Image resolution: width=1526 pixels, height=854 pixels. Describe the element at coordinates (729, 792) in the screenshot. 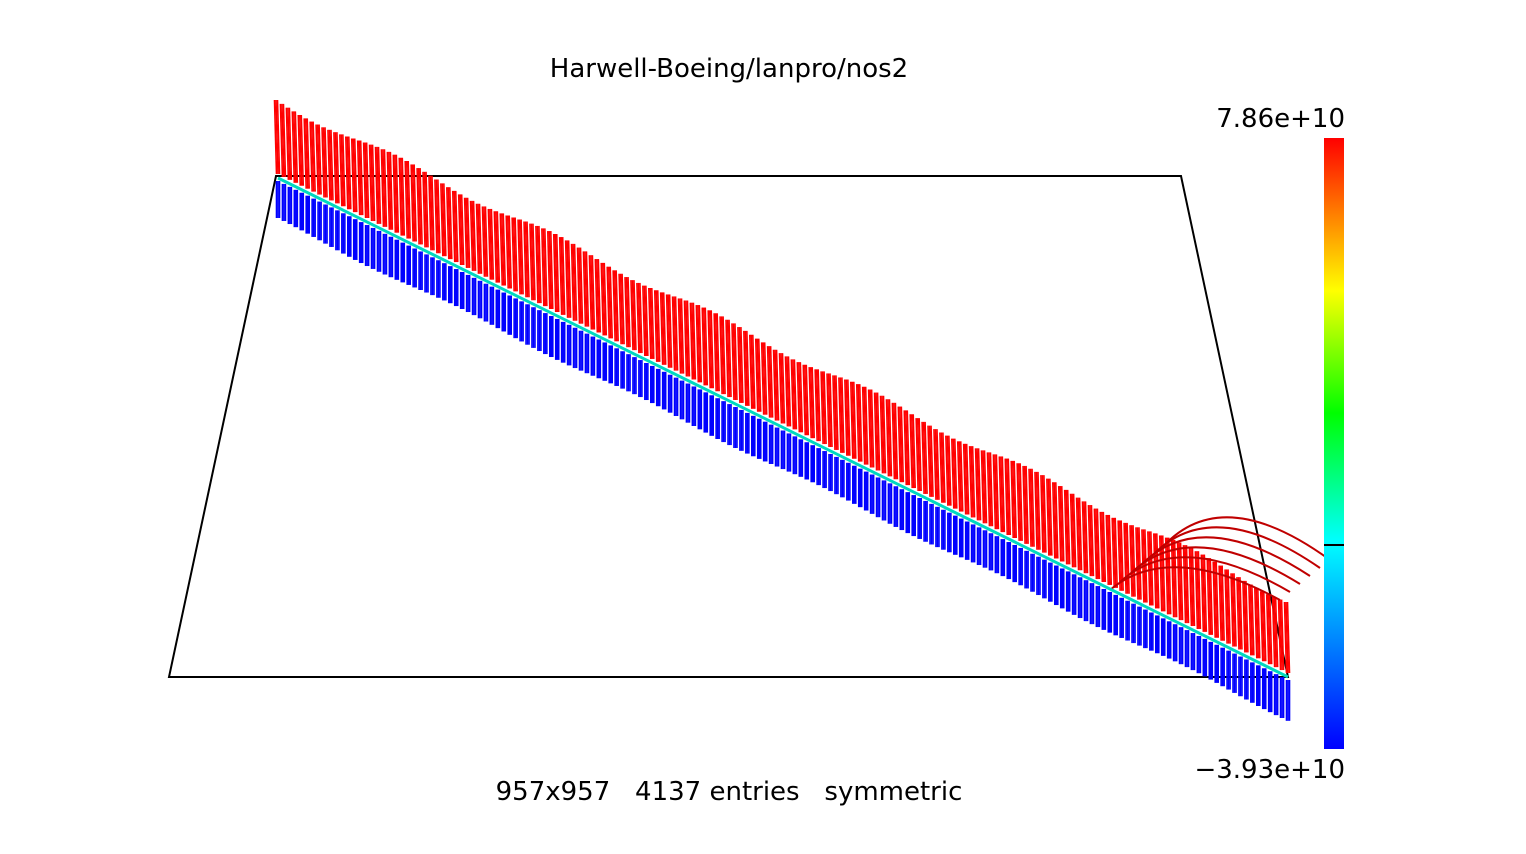

I see `matrix-caption: 957x957 4137 entries symmetric` at that location.